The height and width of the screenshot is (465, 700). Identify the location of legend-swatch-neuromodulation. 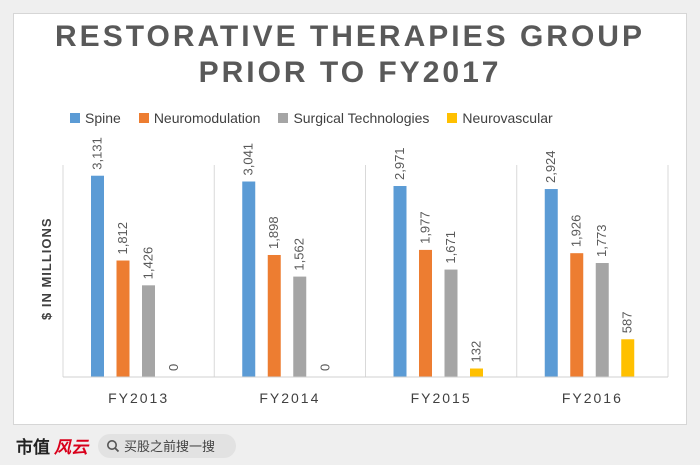
(143, 118).